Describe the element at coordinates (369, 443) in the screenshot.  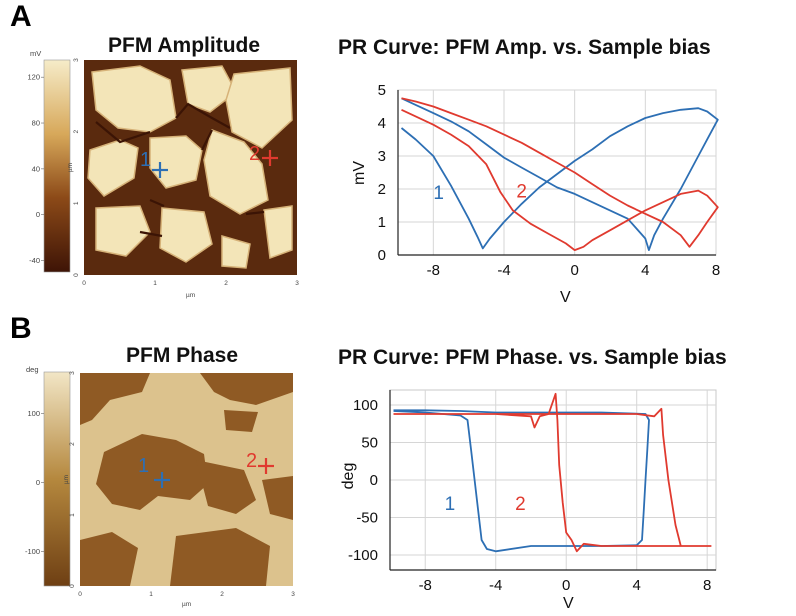
I see `y-tick-label: 50` at that location.